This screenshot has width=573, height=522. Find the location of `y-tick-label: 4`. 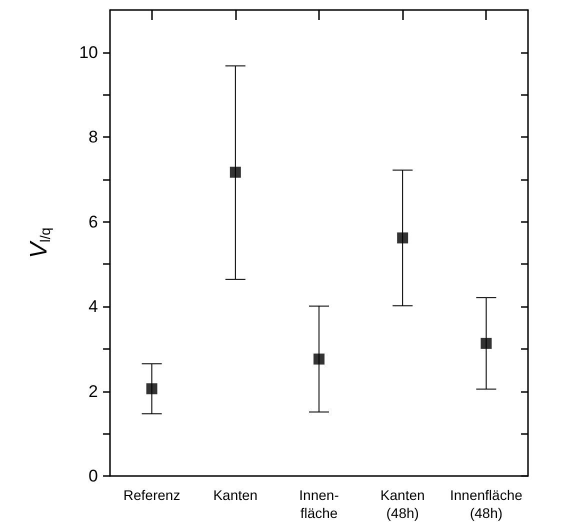

y-tick-label: 4 is located at coordinates (93, 306).